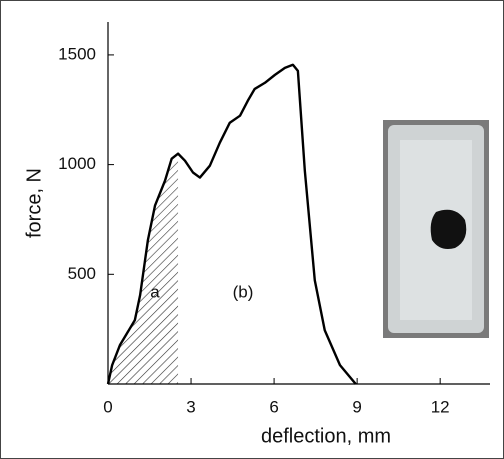  What do you see at coordinates (107, 406) in the screenshot?
I see `x-tick-label: 0` at bounding box center [107, 406].